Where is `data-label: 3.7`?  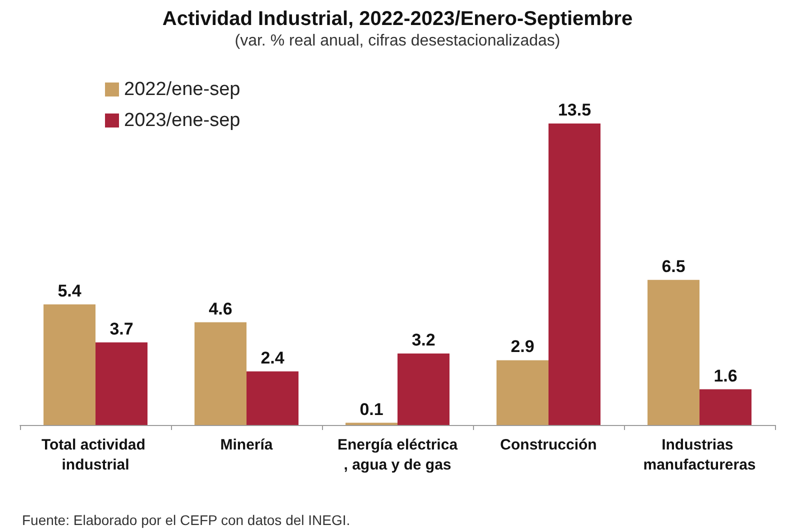
data-label: 3.7 is located at coordinates (122, 328).